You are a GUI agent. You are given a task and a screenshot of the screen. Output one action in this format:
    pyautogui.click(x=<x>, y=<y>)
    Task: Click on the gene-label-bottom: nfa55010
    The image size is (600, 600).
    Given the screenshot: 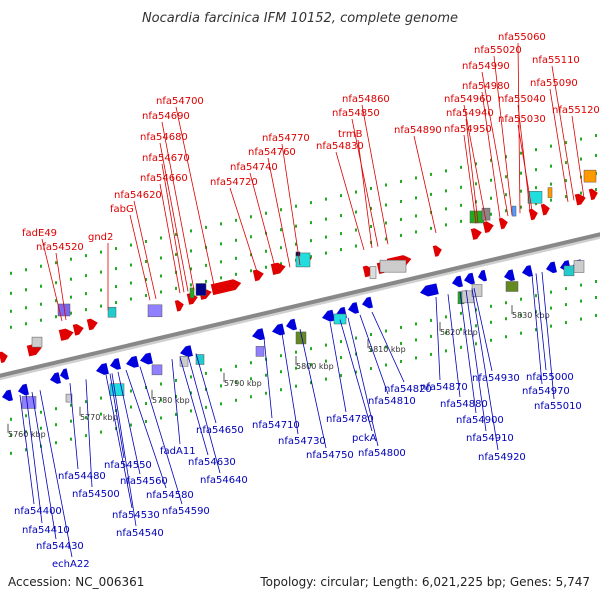 What is the action you would take?
    pyautogui.click(x=558, y=406)
    